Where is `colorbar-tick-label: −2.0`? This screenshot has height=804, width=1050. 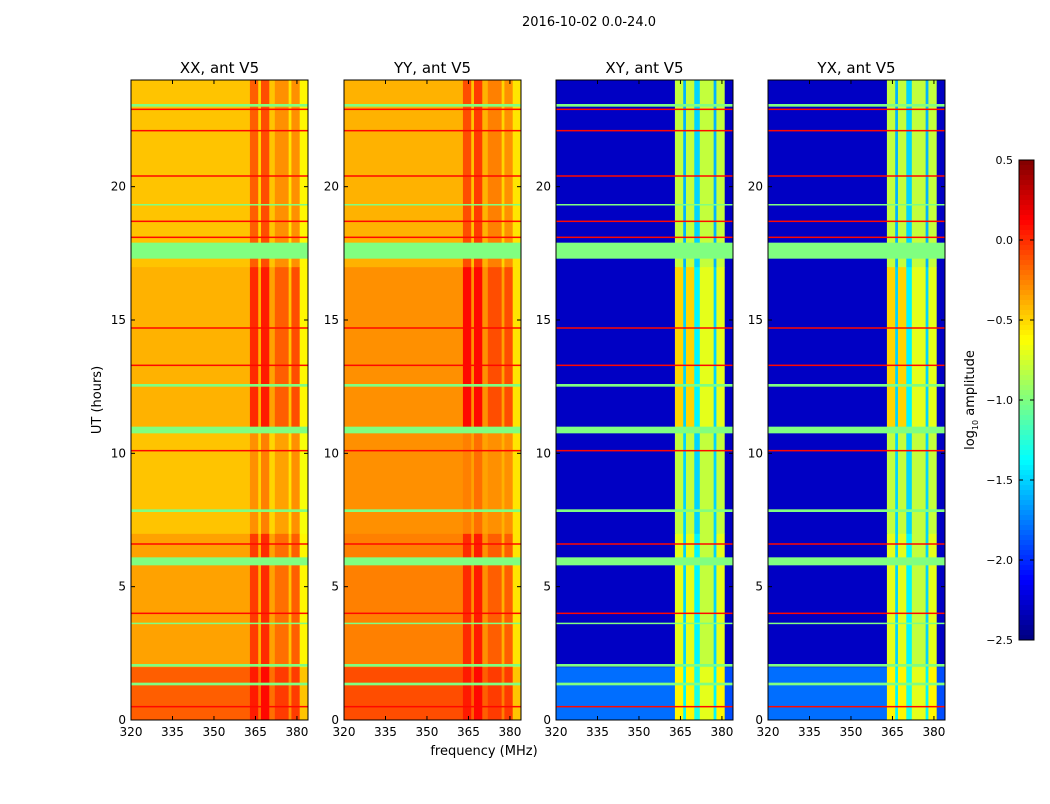
colorbar-tick-label: −2.0 is located at coordinates (999, 560).